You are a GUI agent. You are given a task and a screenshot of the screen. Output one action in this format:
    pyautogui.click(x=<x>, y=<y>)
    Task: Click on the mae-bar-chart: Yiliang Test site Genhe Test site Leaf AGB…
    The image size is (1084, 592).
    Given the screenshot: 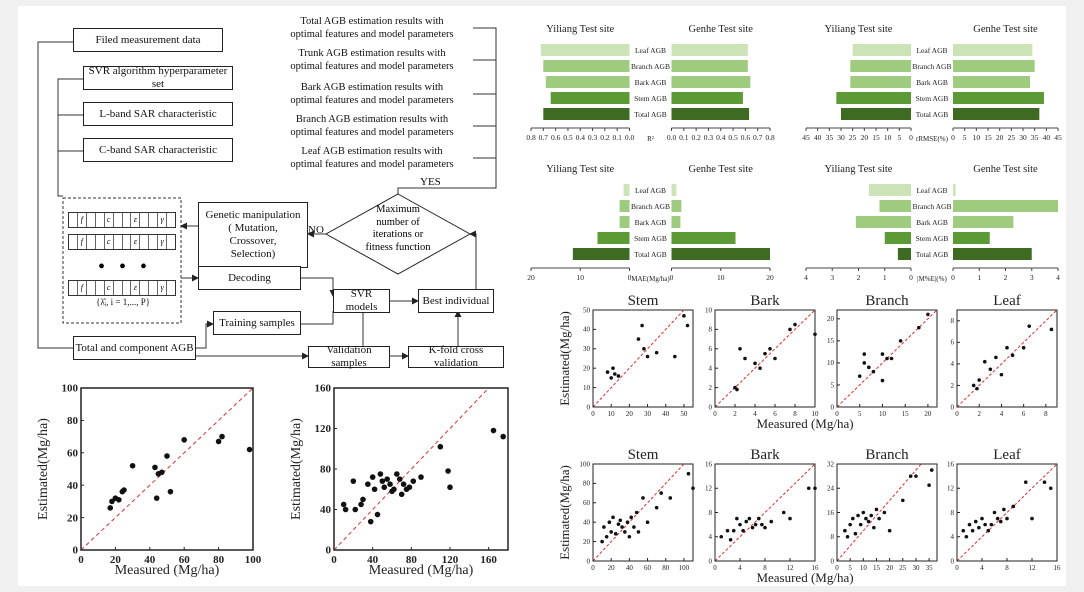 What is the action you would take?
    pyautogui.click(x=650, y=223)
    